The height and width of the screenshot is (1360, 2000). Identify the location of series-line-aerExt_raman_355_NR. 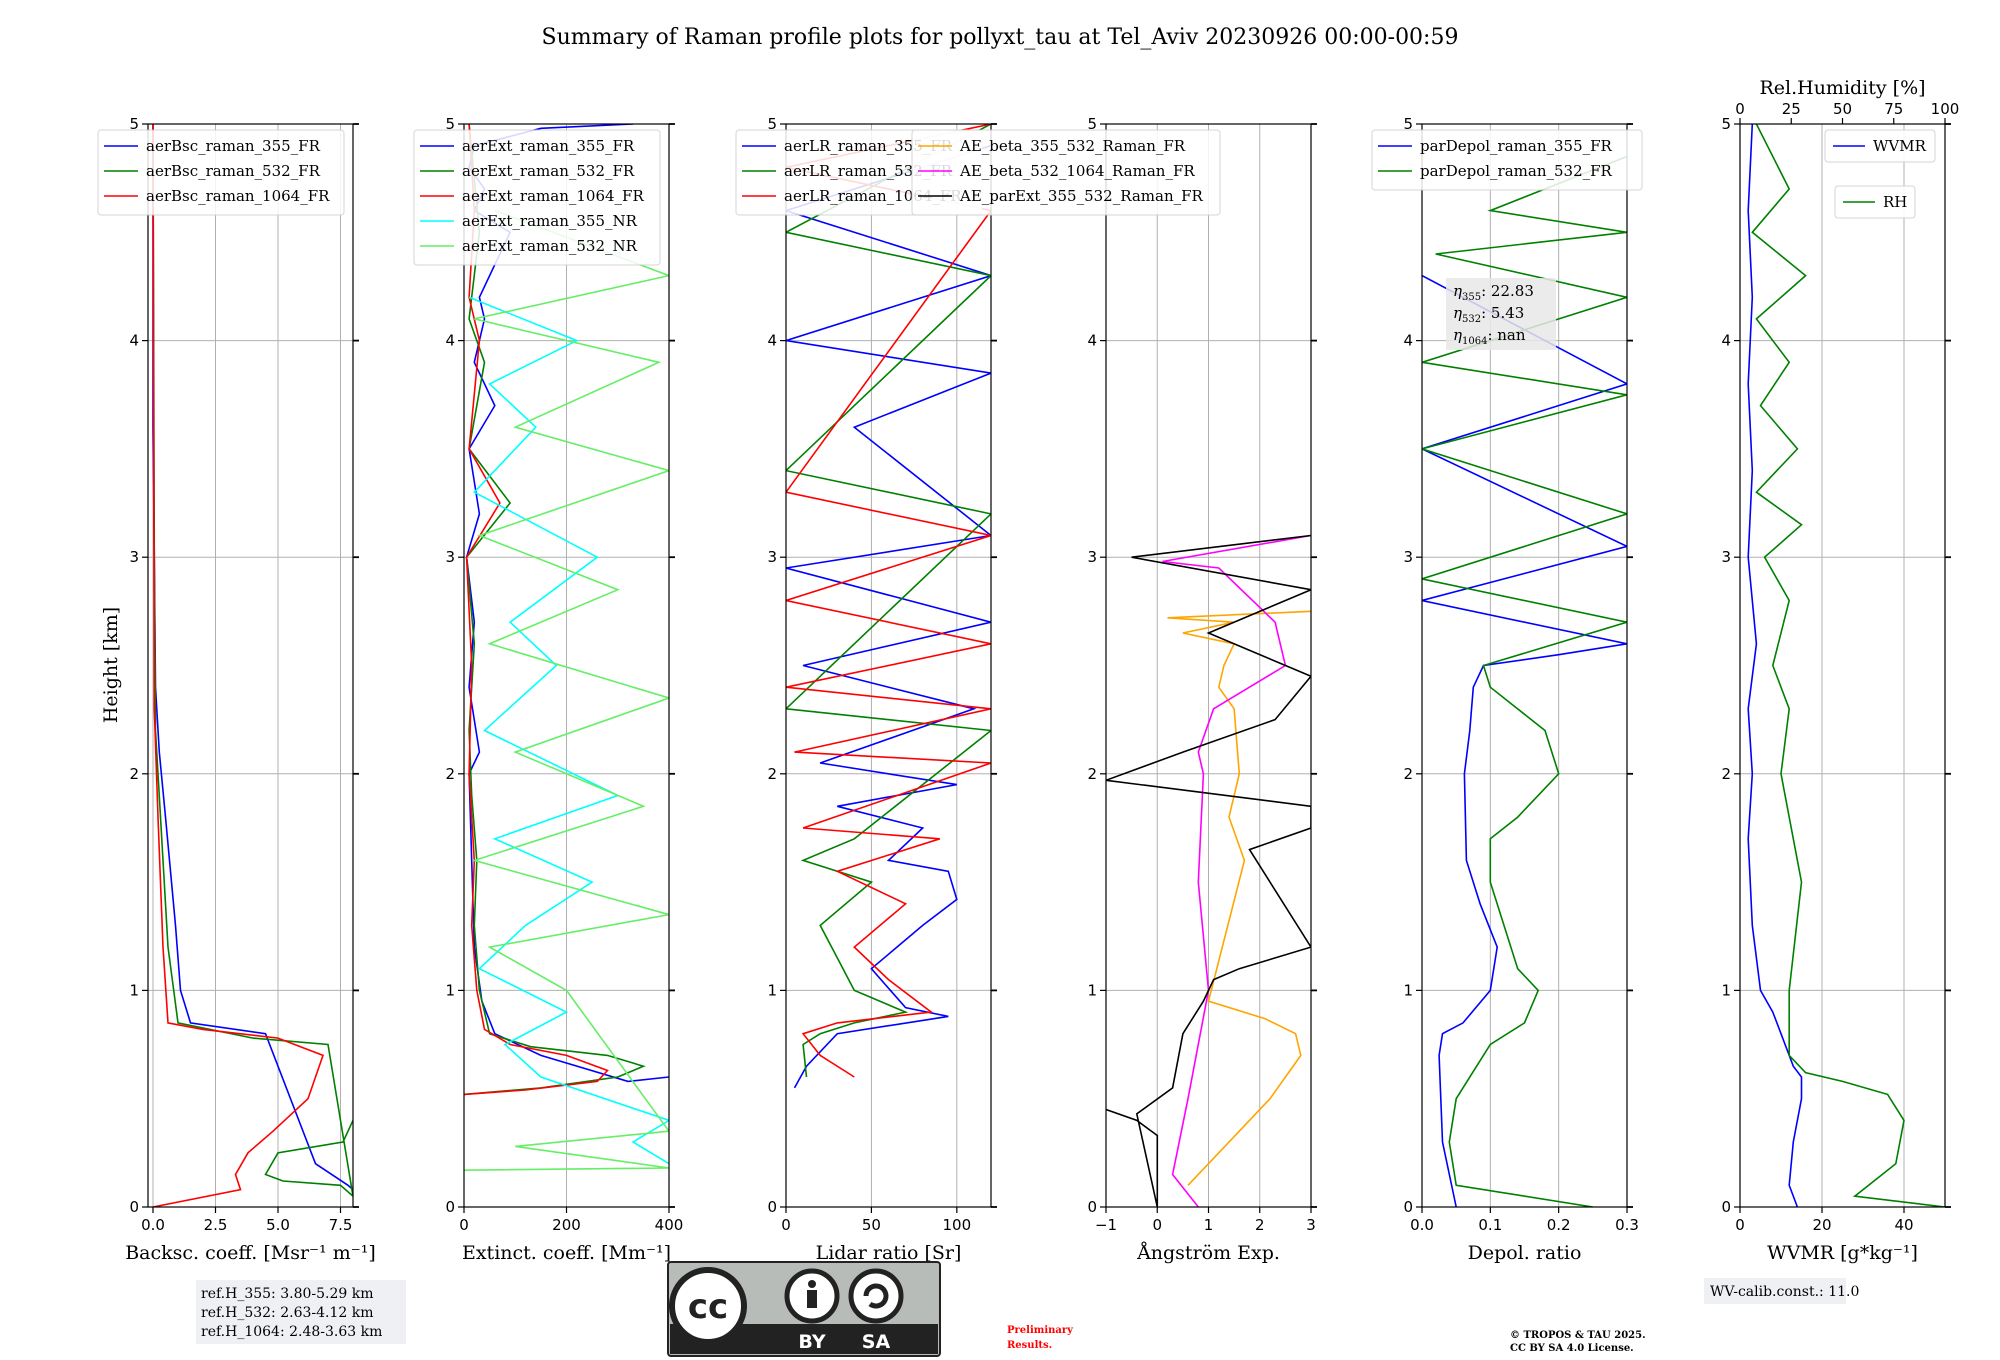
(568, 730).